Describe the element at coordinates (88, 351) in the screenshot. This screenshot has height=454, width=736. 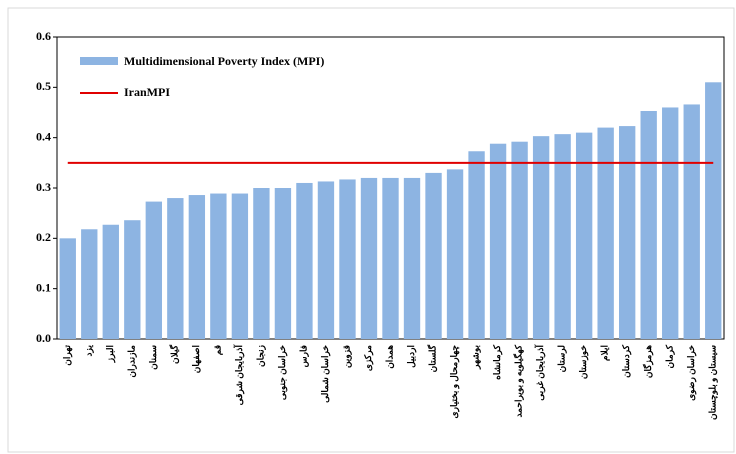
I see `x-tick-label: یزد` at that location.